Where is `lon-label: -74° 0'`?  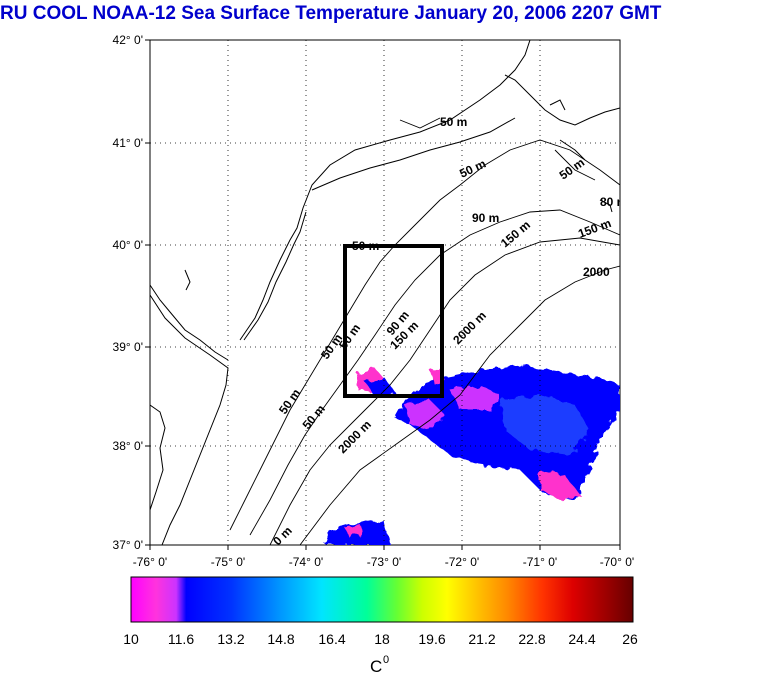 lon-label: -74° 0' is located at coordinates (306, 562).